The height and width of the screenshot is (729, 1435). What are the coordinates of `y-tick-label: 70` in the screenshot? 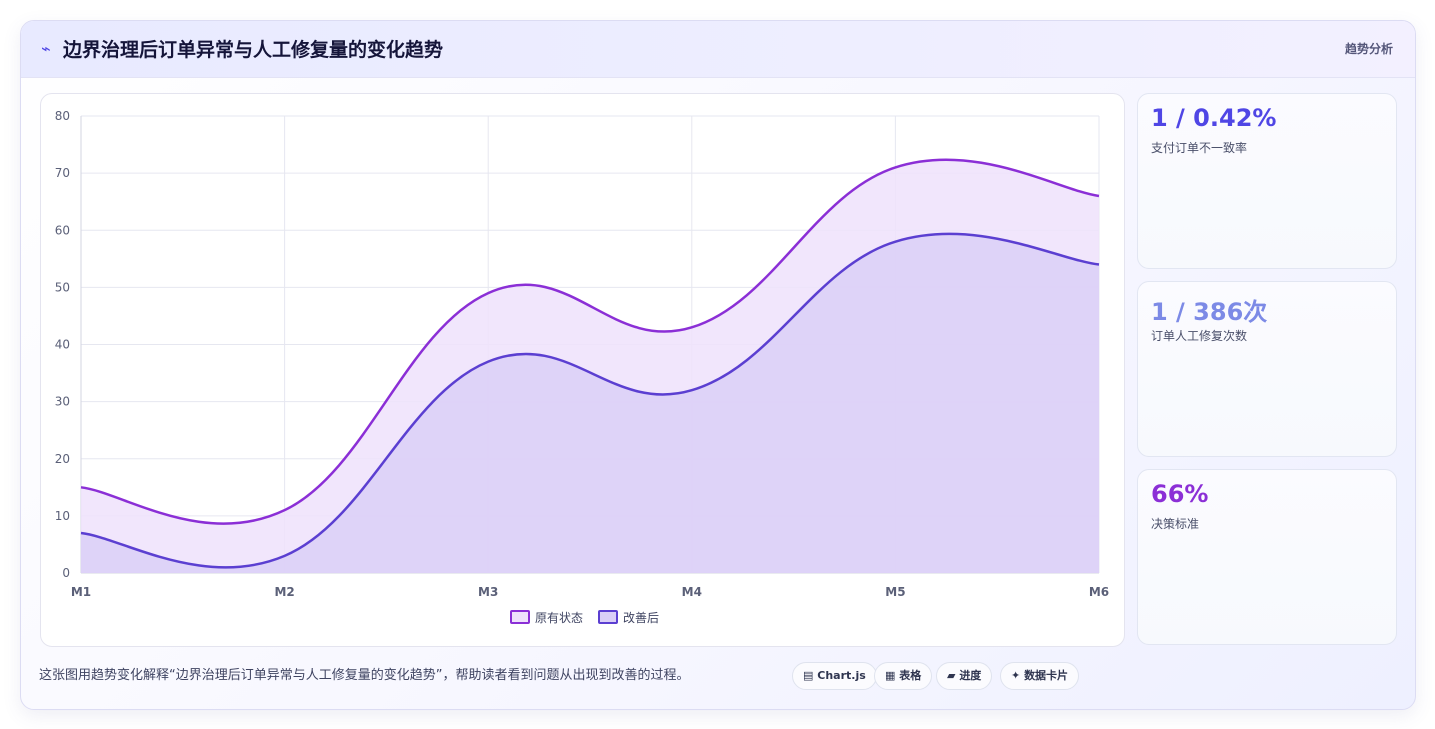 It's located at (62, 173).